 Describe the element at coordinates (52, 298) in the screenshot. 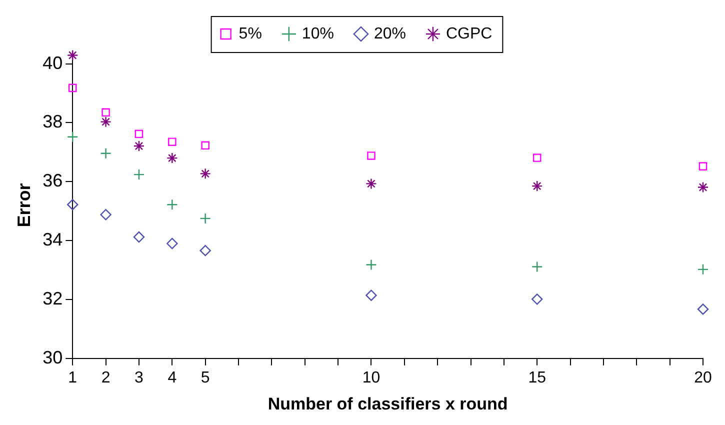

I see `y-tick-label: 32` at that location.